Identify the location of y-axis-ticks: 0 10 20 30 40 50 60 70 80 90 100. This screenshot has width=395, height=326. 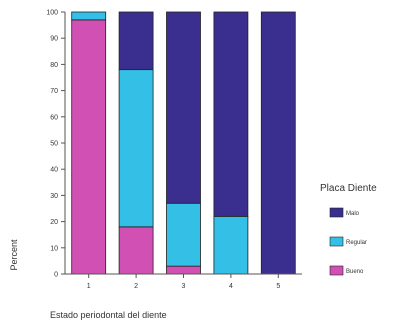
(55, 144).